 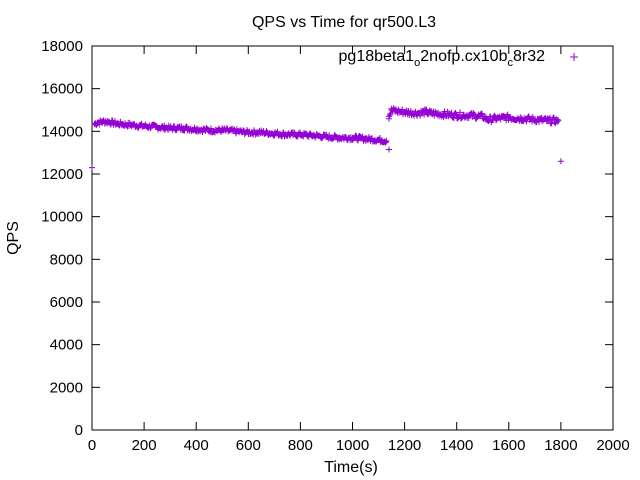 What do you see at coordinates (79, 430) in the screenshot?
I see `y-tick-label: 0` at bounding box center [79, 430].